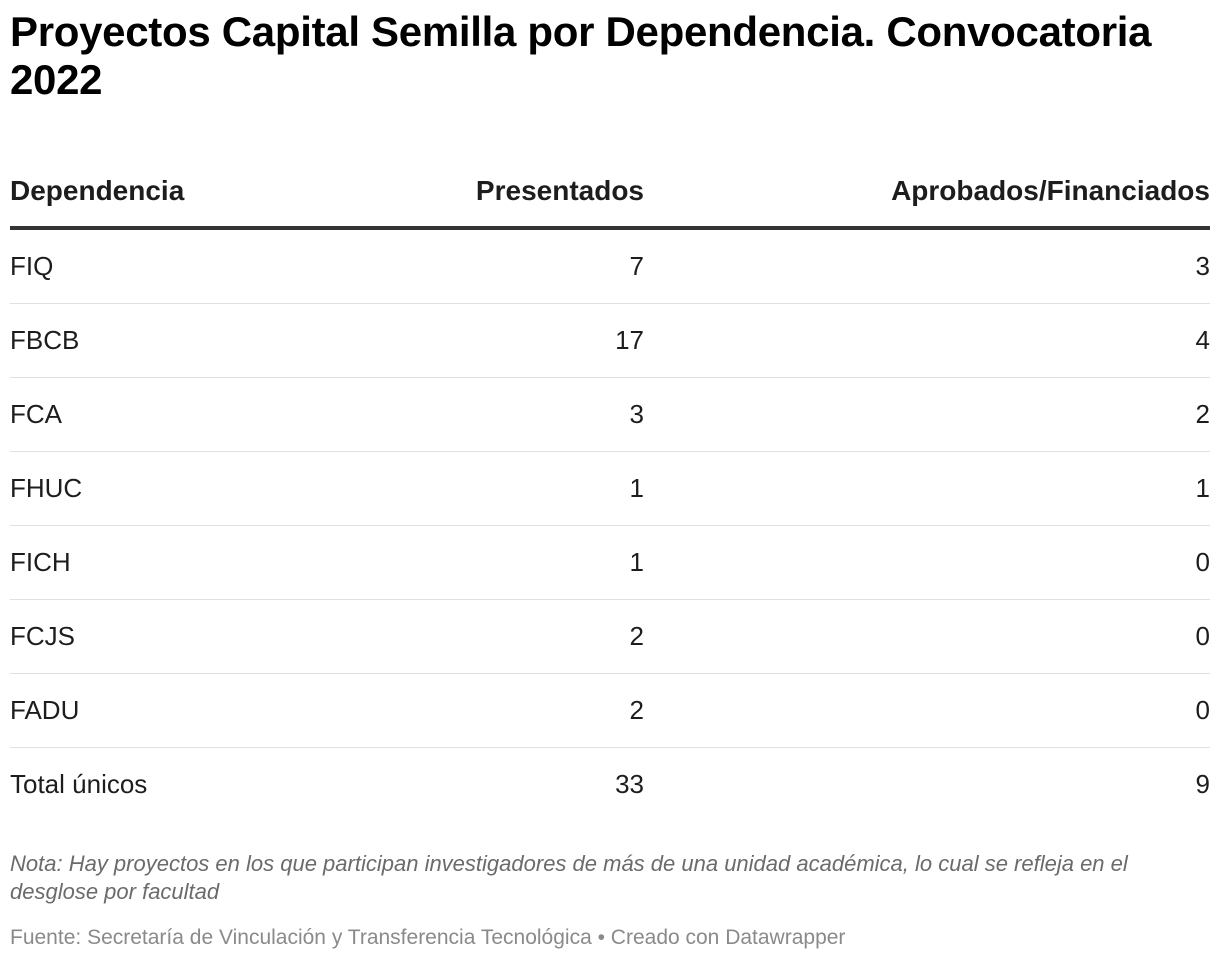 The height and width of the screenshot is (954, 1220). Describe the element at coordinates (927, 193) in the screenshot. I see `column-header-aprobados: Aprobados/Financiados` at that location.